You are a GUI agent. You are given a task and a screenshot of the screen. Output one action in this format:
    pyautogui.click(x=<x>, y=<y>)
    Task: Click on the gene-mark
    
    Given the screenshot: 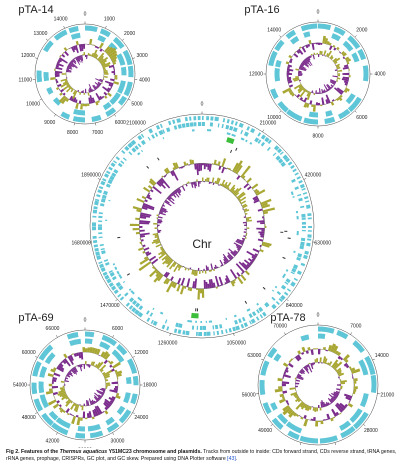 What is the action you would take?
    pyautogui.click(x=264, y=288)
    